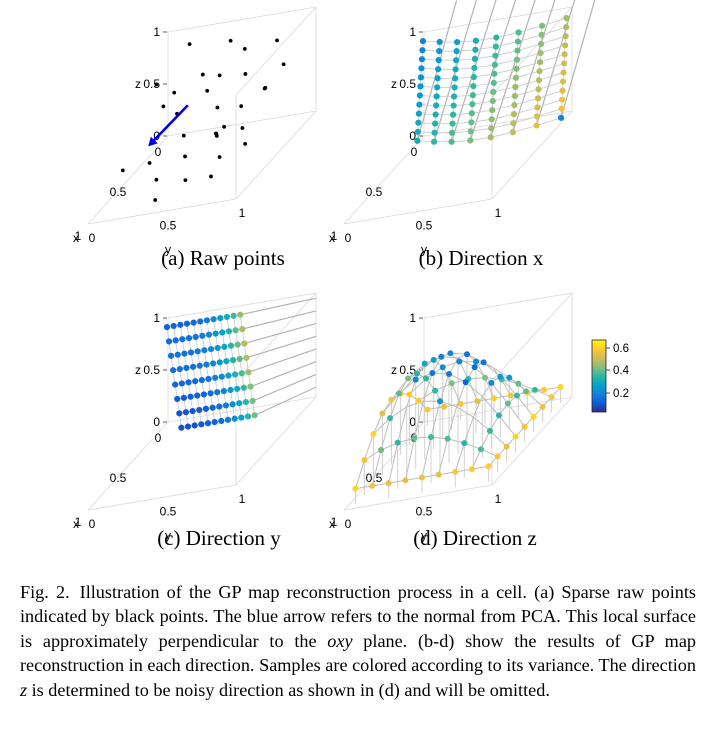  I want to click on z-axis-label: z, so click(394, 84).